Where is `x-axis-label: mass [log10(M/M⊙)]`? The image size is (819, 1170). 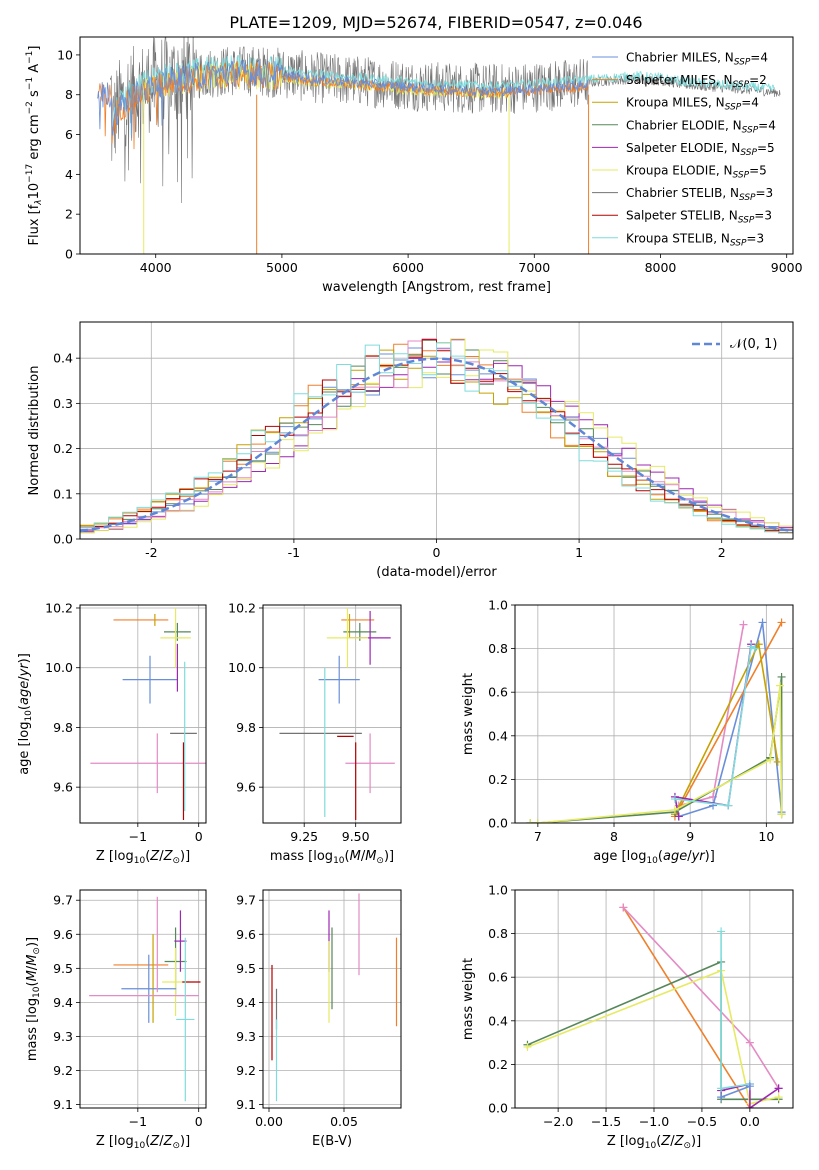
x-axis-label: mass [log10(M/M⊙)] is located at coordinates (332, 857).